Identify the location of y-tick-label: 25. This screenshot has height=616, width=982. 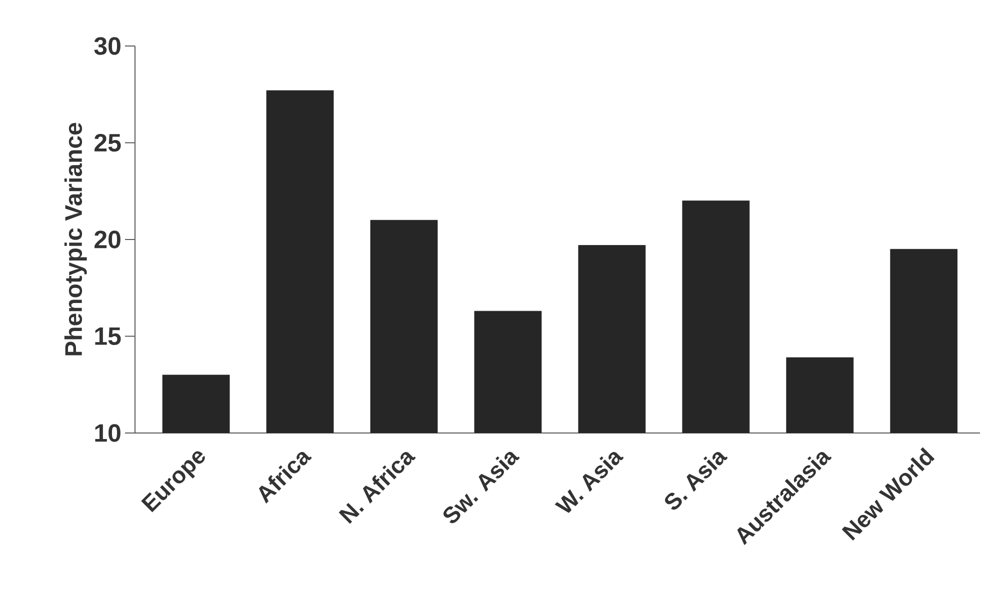
(107, 143).